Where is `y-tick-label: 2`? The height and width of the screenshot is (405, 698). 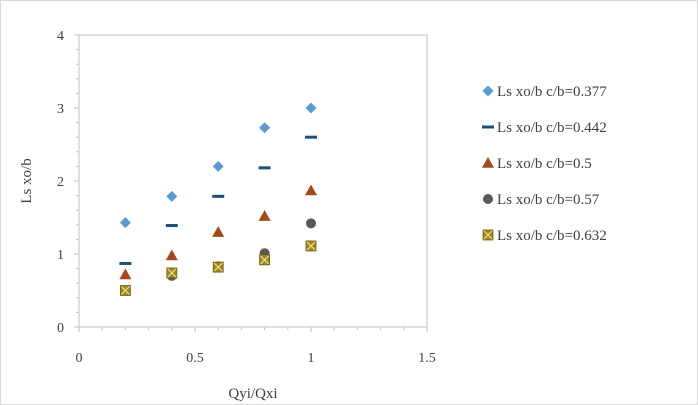 y-tick-label: 2 is located at coordinates (60, 182).